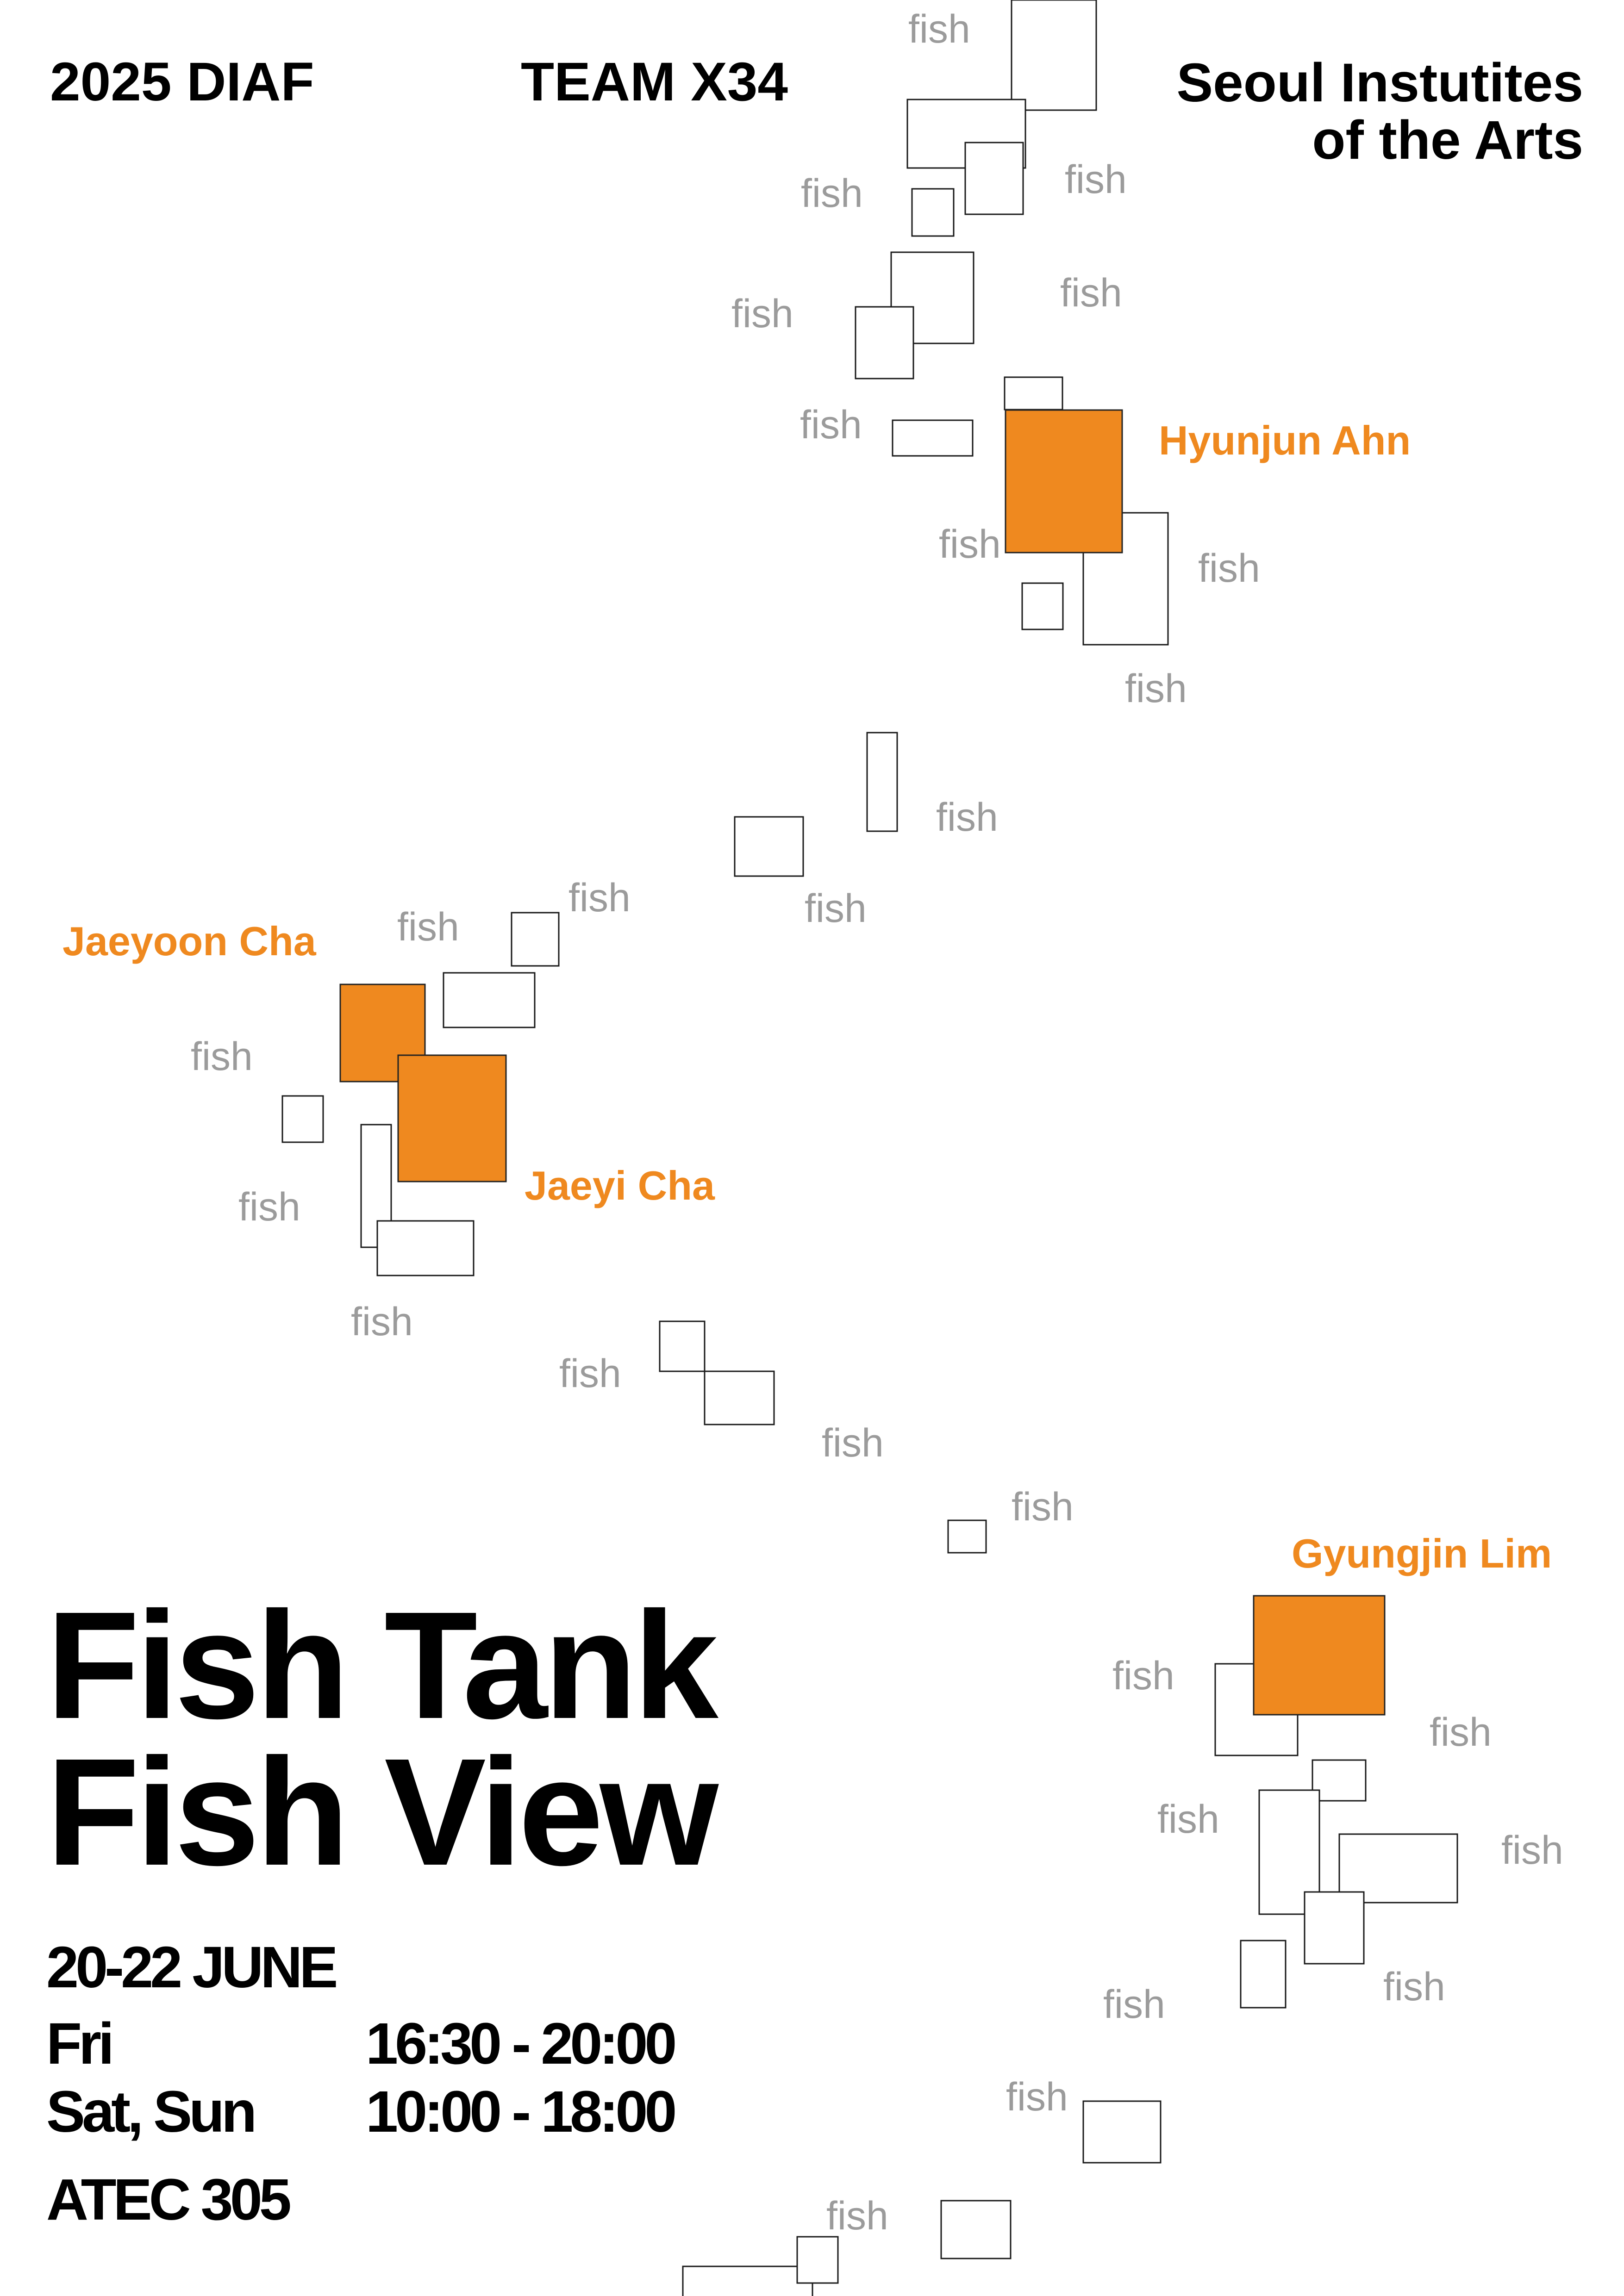 This screenshot has width=1624, height=2296. I want to click on institution-label: Seoul Instutites of the Arts, so click(1379, 111).